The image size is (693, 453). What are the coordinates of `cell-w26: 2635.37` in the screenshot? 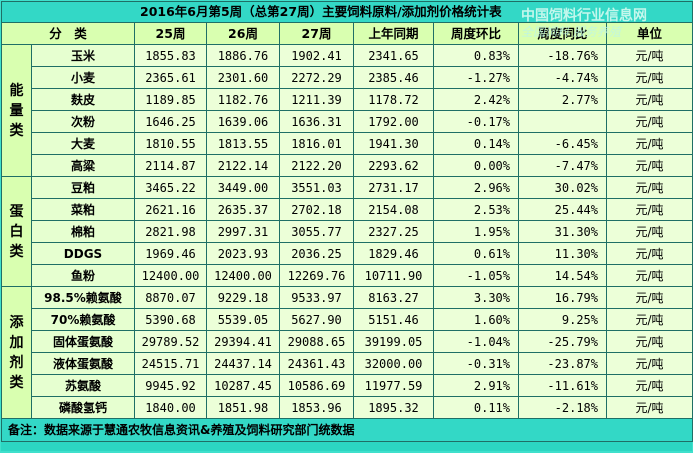 It's located at (243, 209).